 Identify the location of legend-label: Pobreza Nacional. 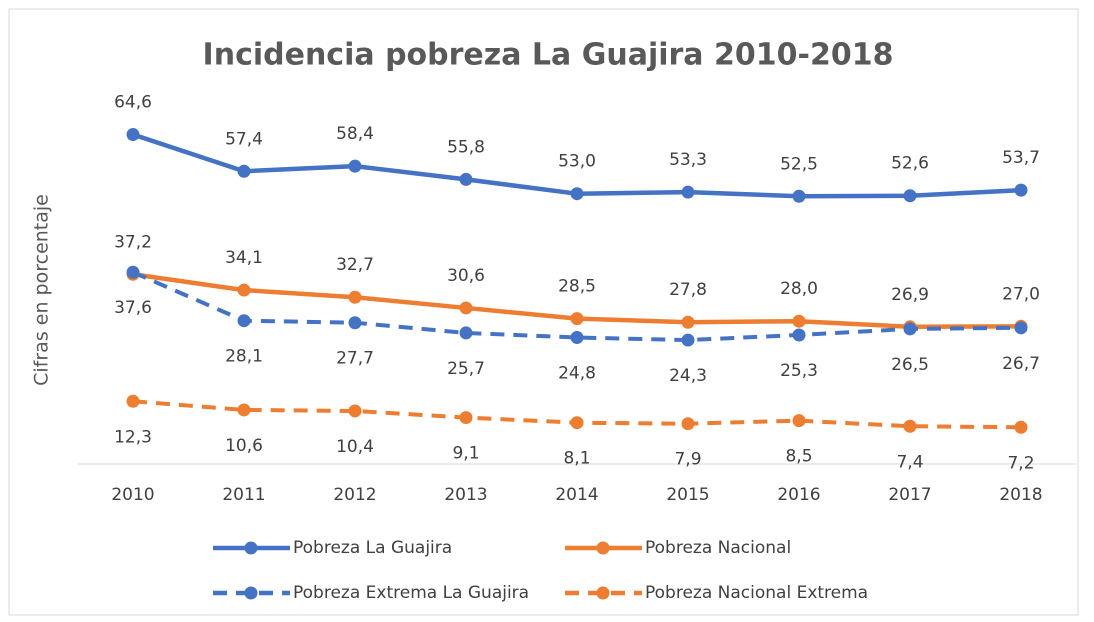
(718, 548).